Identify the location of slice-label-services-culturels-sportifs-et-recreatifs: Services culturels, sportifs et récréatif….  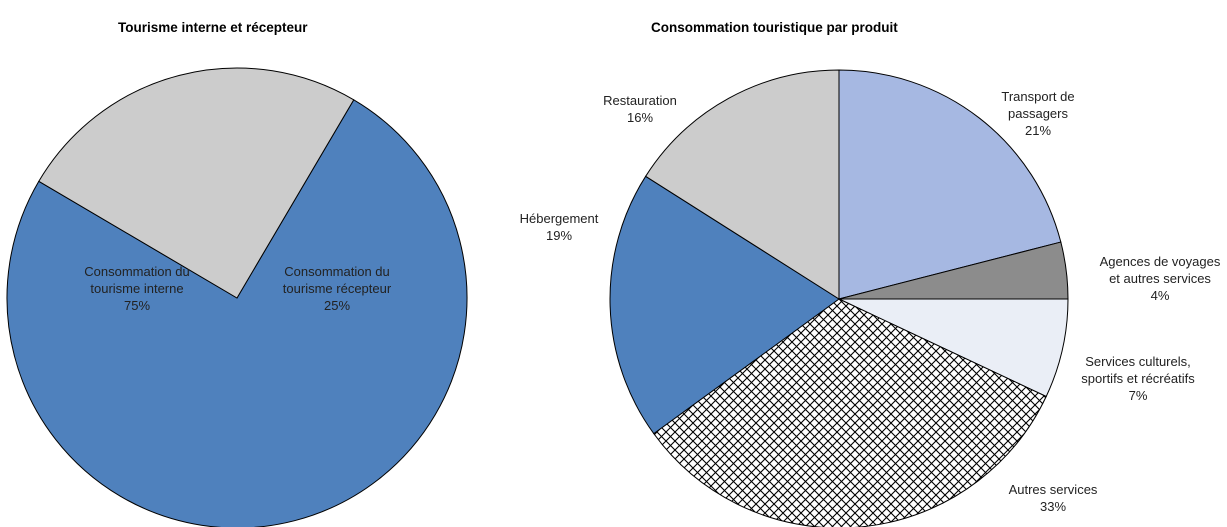
(1138, 378).